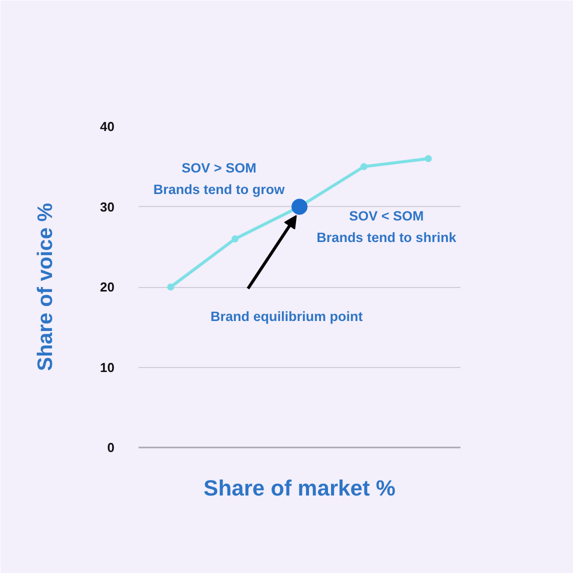  What do you see at coordinates (287, 316) in the screenshot?
I see `annotation: Brand equilibrium point` at bounding box center [287, 316].